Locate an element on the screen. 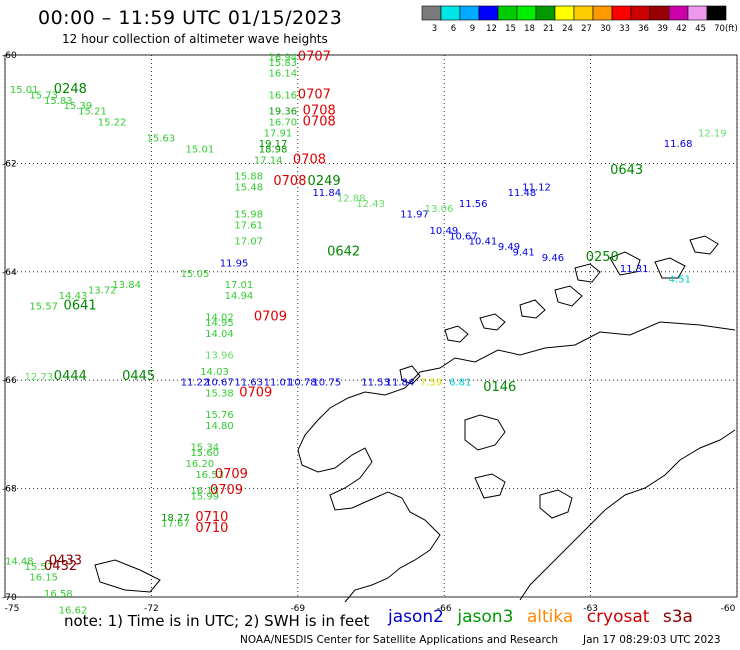 The height and width of the screenshot is (650, 740). colorbar-label: 30 is located at coordinates (605, 29).